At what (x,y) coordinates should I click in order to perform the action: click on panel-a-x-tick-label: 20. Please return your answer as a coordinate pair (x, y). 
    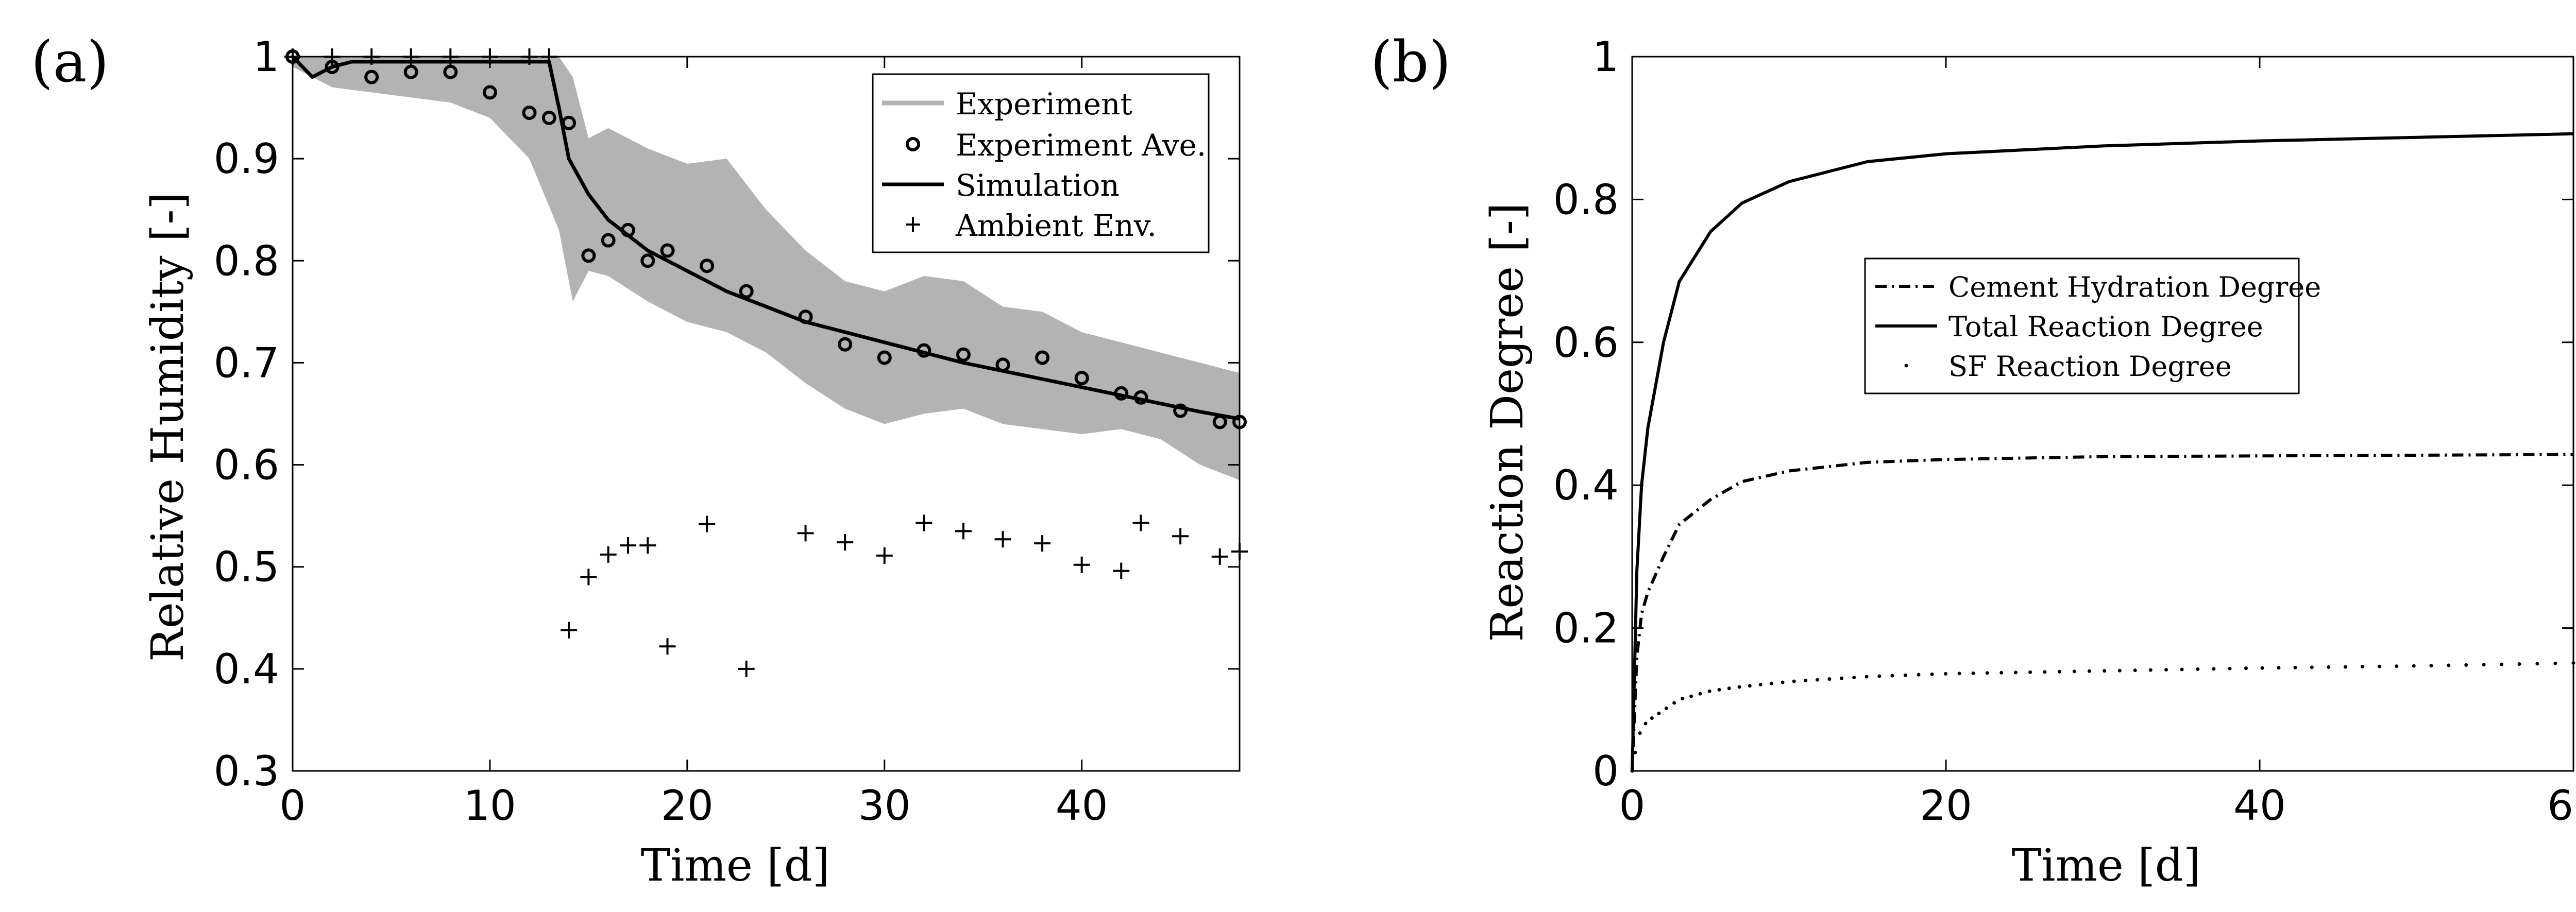
    Looking at the image, I should click on (687, 806).